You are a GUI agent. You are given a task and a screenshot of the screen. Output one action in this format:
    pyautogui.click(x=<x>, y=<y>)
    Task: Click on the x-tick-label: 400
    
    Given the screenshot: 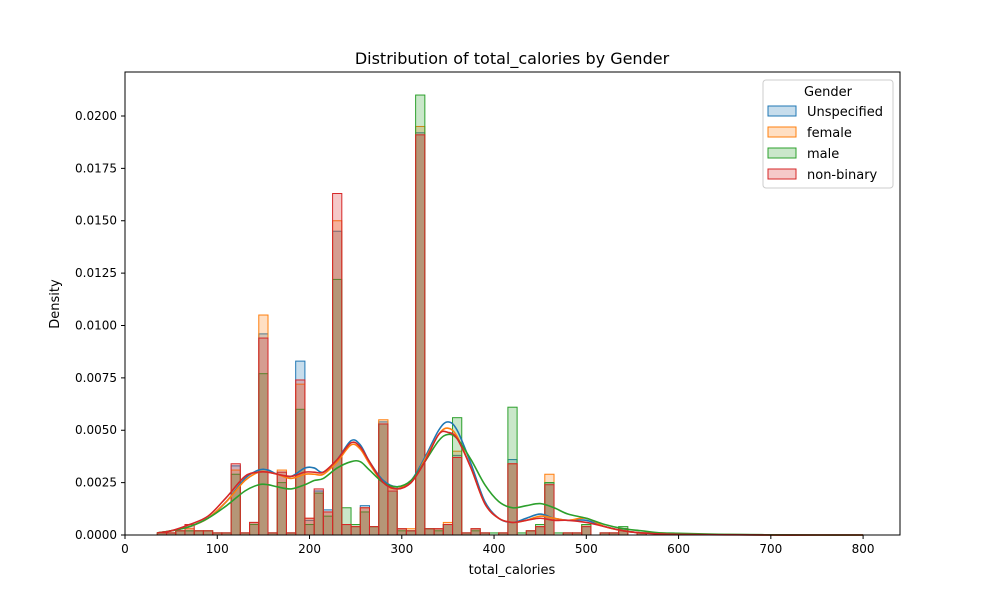 What is the action you would take?
    pyautogui.click(x=494, y=549)
    